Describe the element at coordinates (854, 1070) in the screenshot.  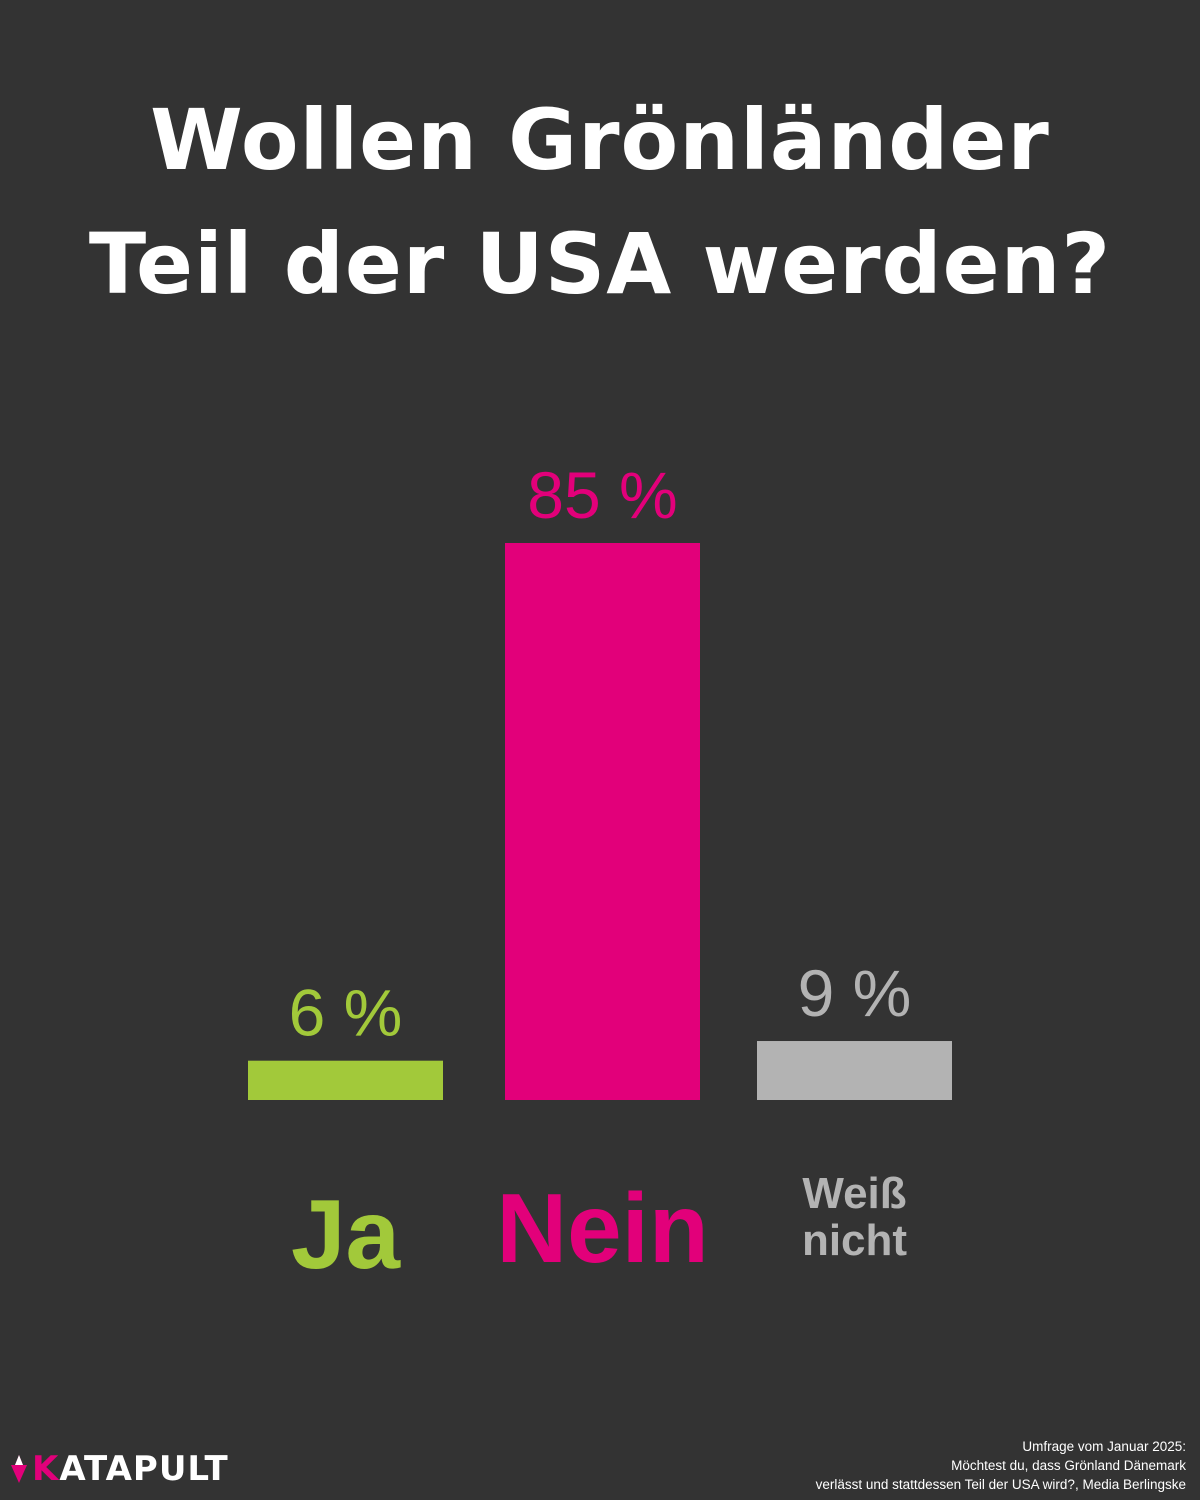
I see `bar-weiss-nicht` at that location.